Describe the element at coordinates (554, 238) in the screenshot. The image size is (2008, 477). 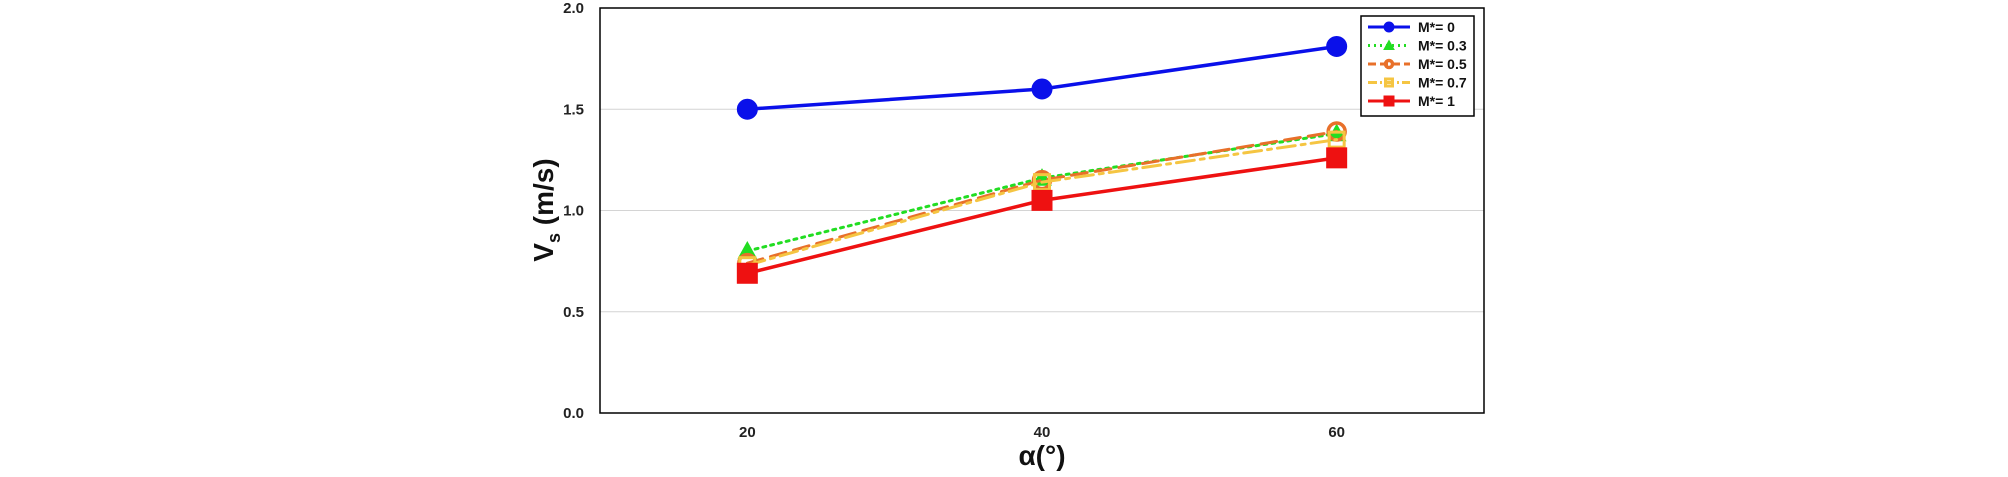
I see `y-axis-title-subscript: s` at that location.